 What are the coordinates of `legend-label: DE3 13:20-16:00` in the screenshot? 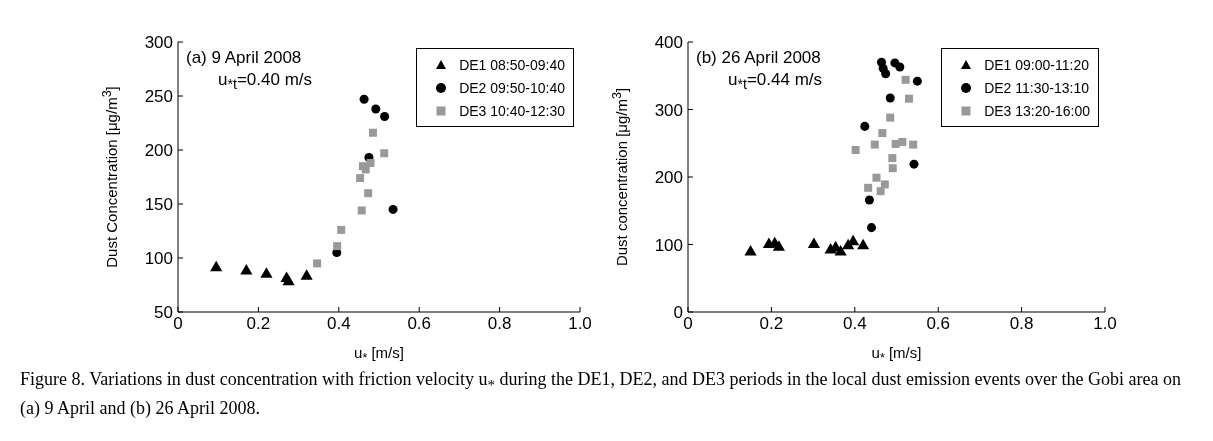 It's located at (1037, 110).